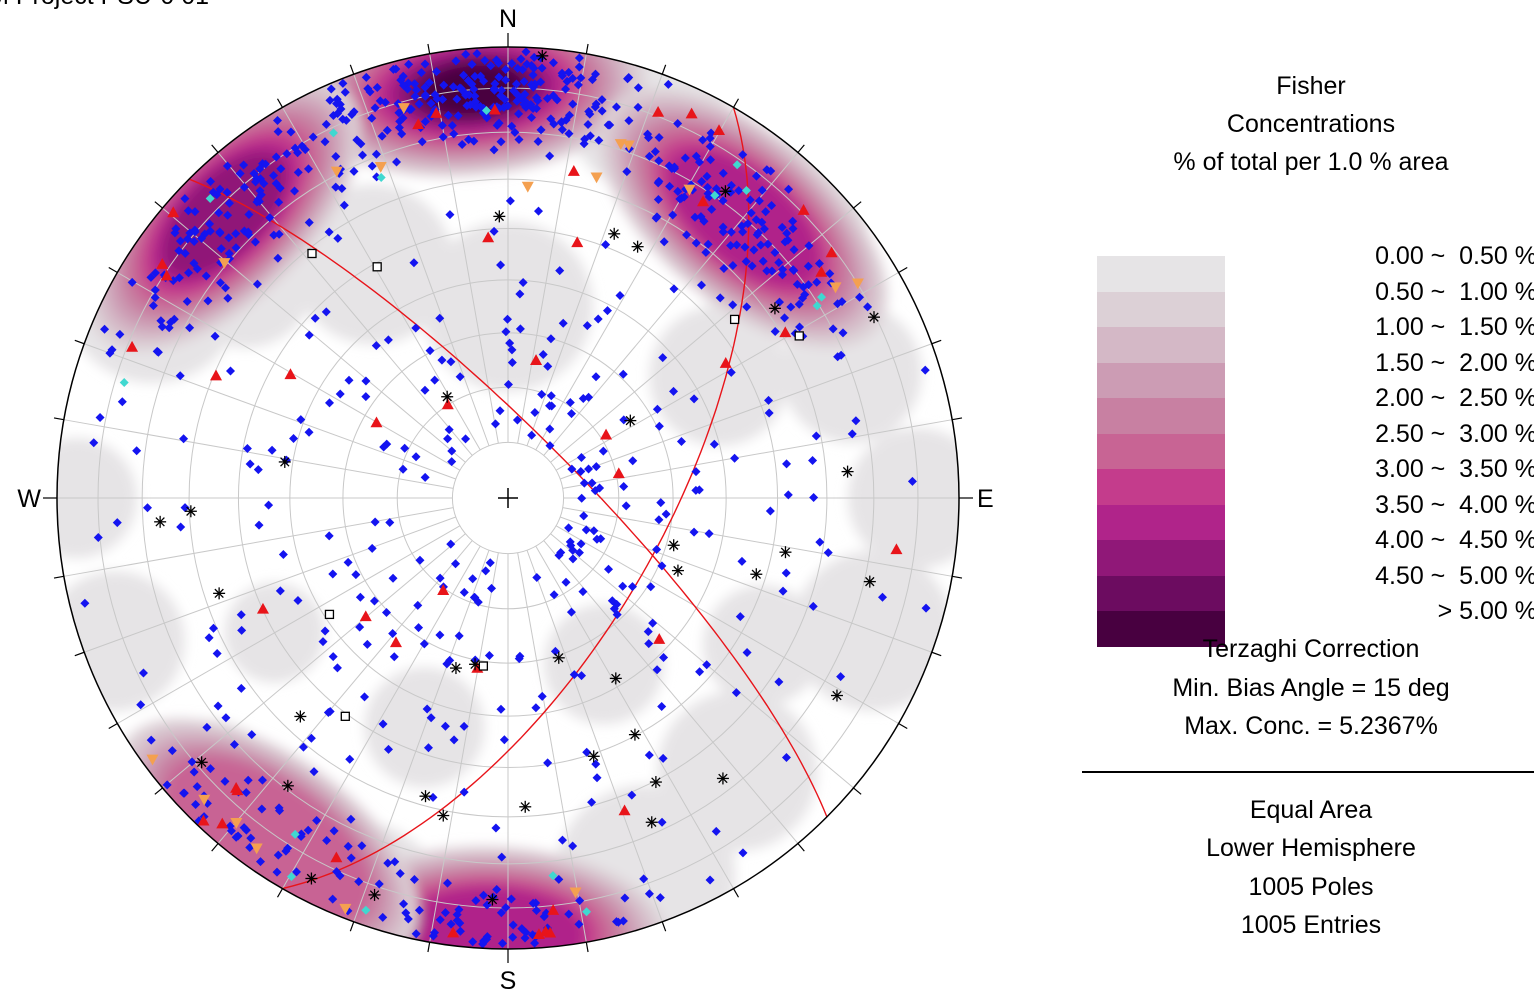 The width and height of the screenshot is (1534, 997). What do you see at coordinates (1311, 688) in the screenshot?
I see `min-bias-angle: Min. Bias Angle = 15 deg` at bounding box center [1311, 688].